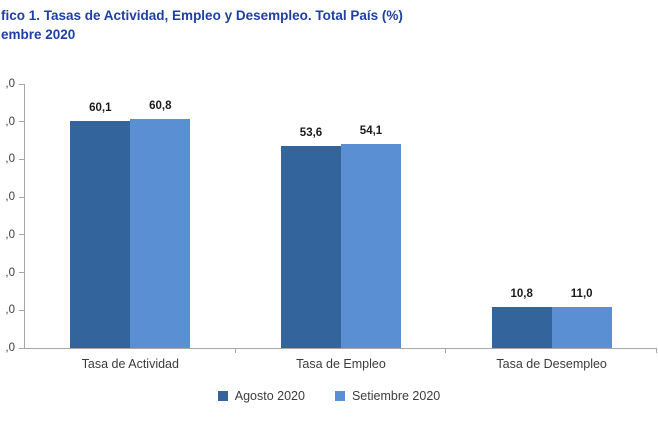 The image size is (658, 425). What do you see at coordinates (38, 34) in the screenshot?
I see `chart-title-line2: embre 2020` at bounding box center [38, 34].